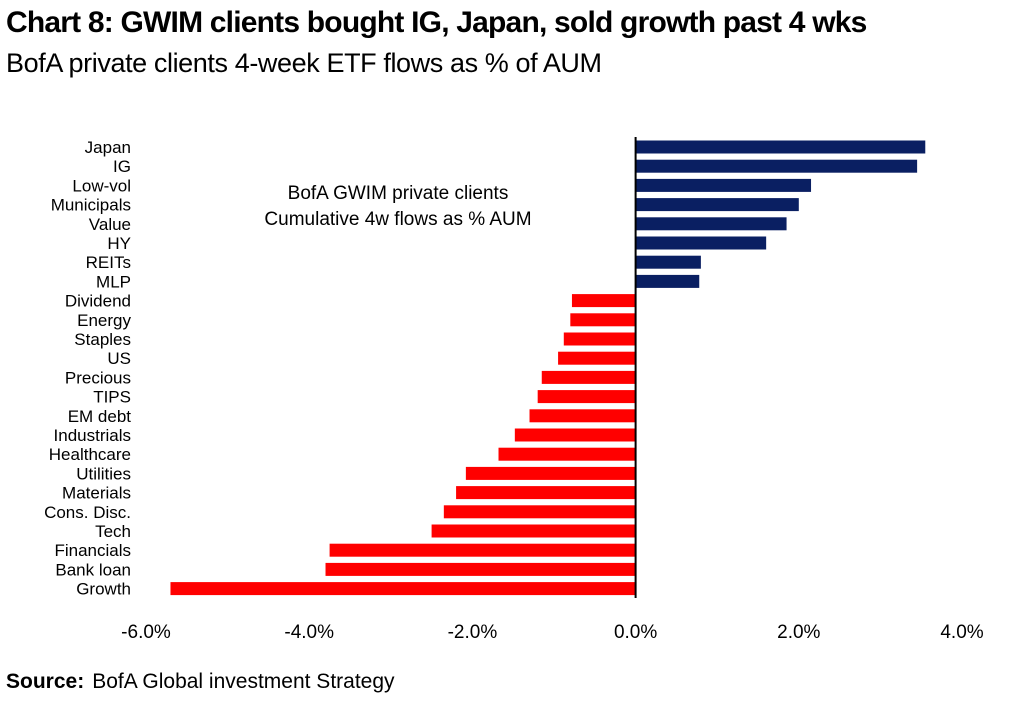 The height and width of the screenshot is (701, 1010). What do you see at coordinates (90, 454) in the screenshot?
I see `category-label: Healthcare` at bounding box center [90, 454].